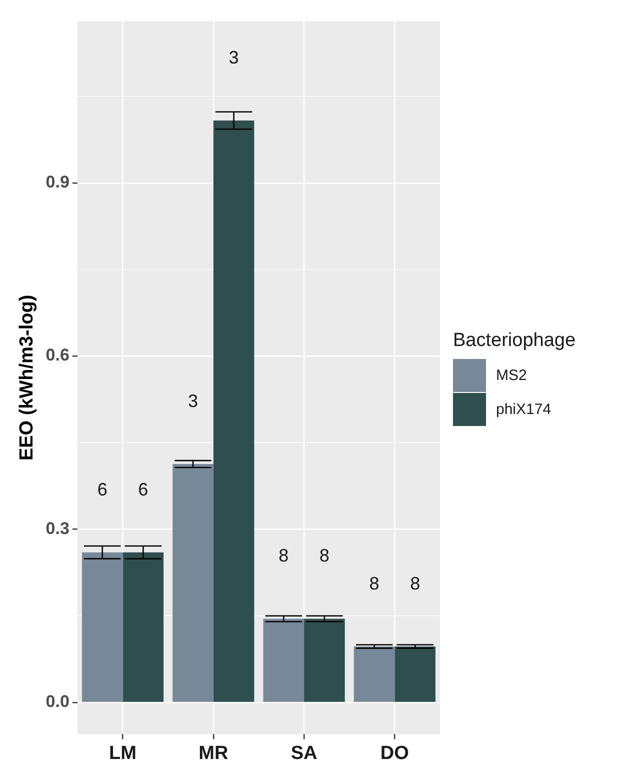 Image resolution: width=632 pixels, height=780 pixels. Describe the element at coordinates (514, 341) in the screenshot. I see `legend-title: Bacteriophage` at that location.